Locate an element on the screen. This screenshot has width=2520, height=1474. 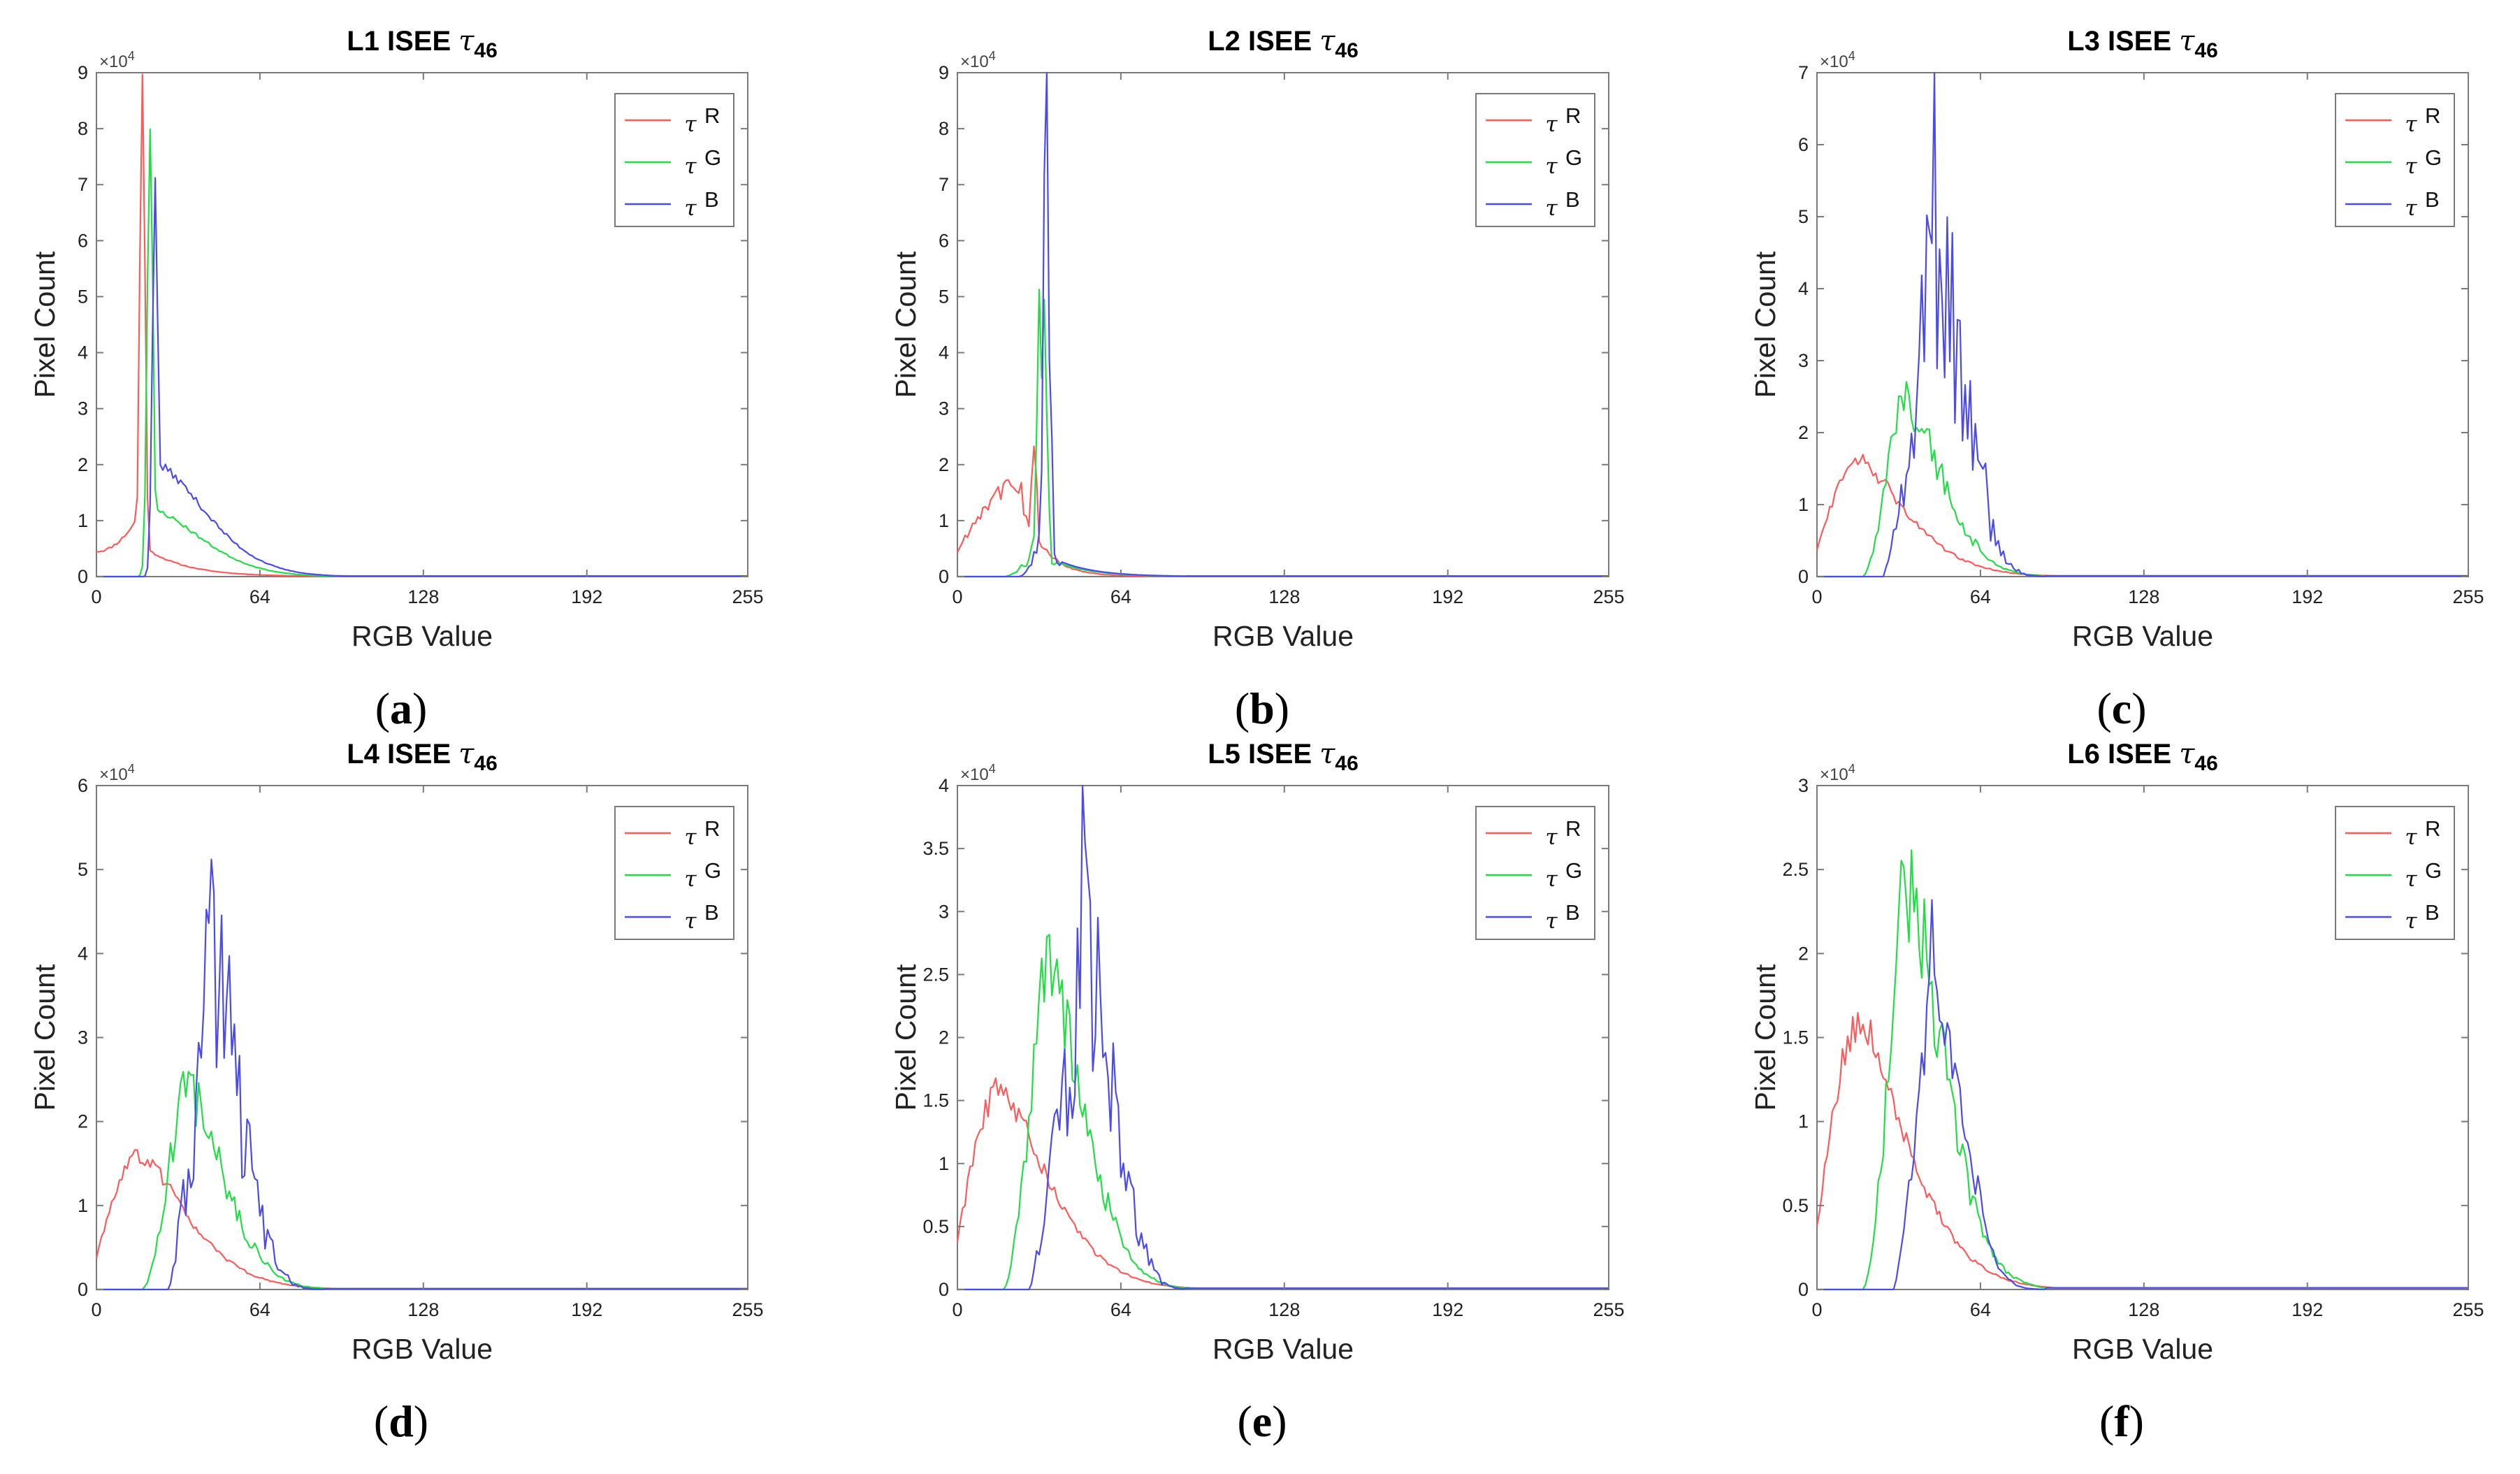
y-tick-label: 7 is located at coordinates (944, 184).